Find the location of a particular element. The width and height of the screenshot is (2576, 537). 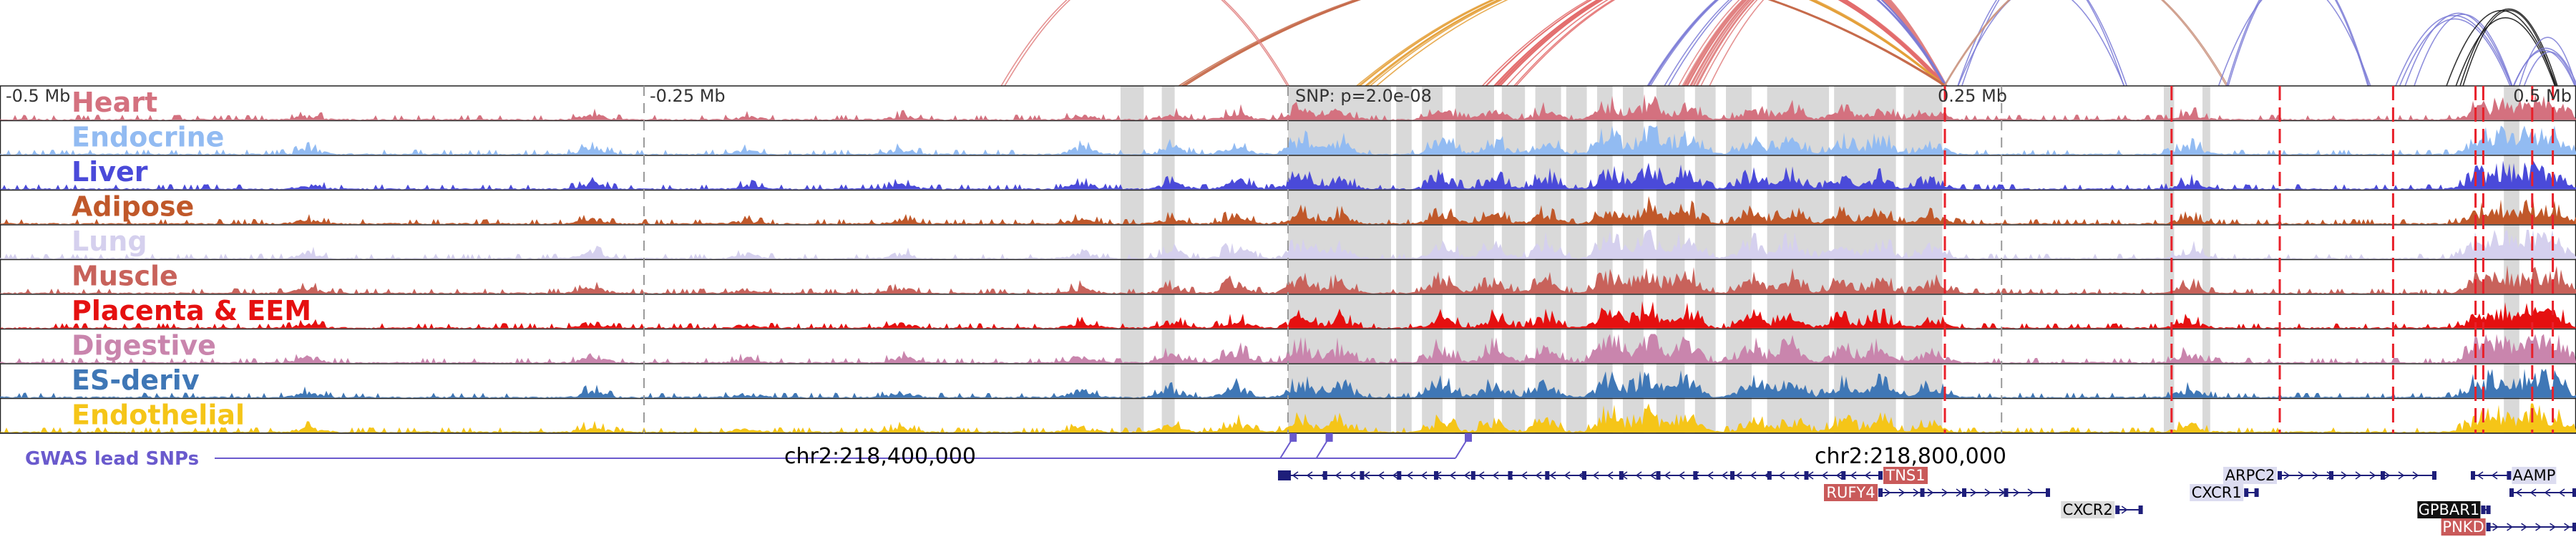

track-label: Placenta & EEM is located at coordinates (191, 310).